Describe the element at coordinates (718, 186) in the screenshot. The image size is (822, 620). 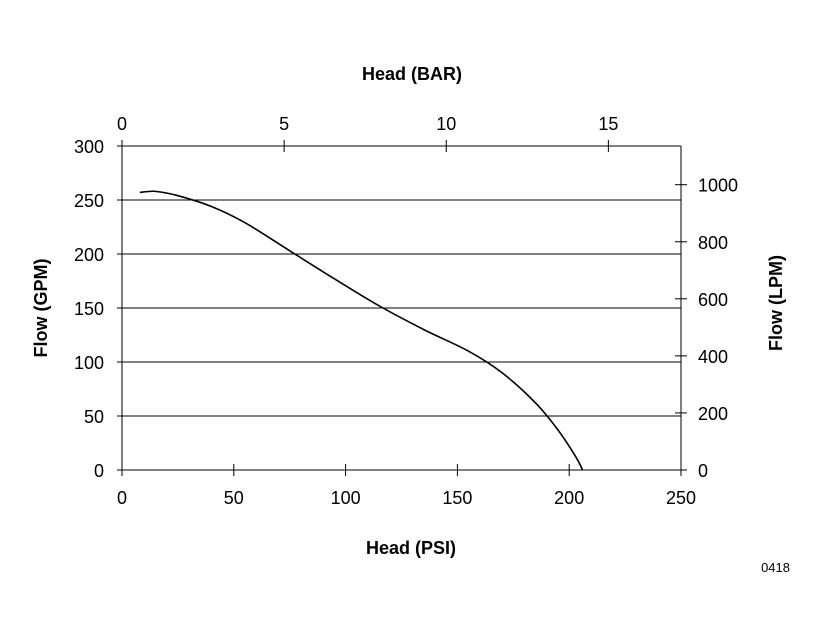
I see `y2-tick-label: 1000` at that location.